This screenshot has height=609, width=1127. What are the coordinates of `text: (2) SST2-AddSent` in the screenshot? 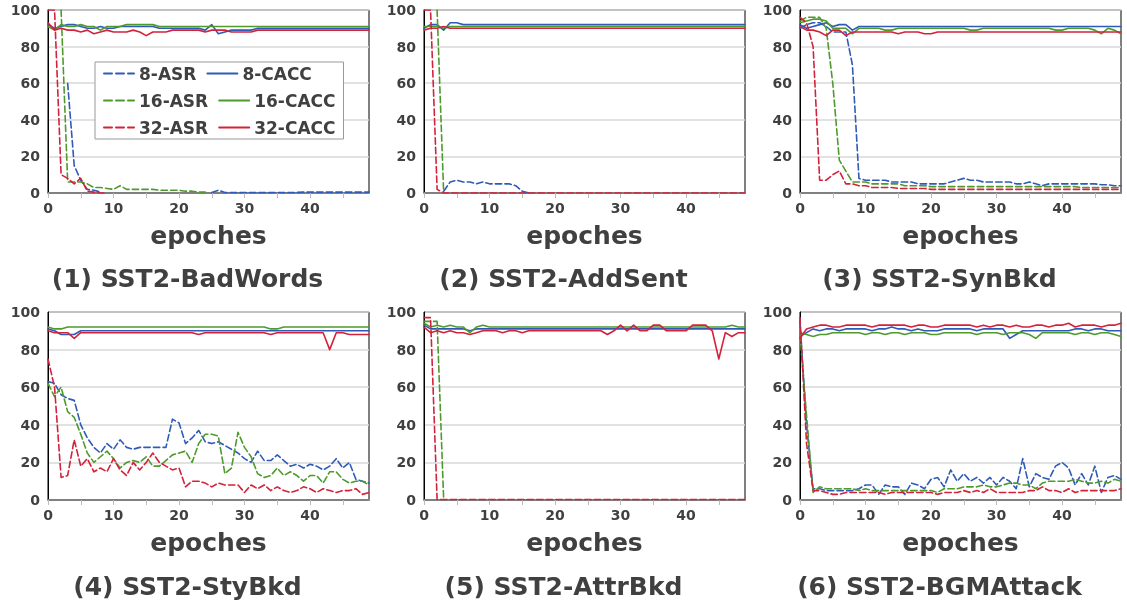 It's located at (563, 278).